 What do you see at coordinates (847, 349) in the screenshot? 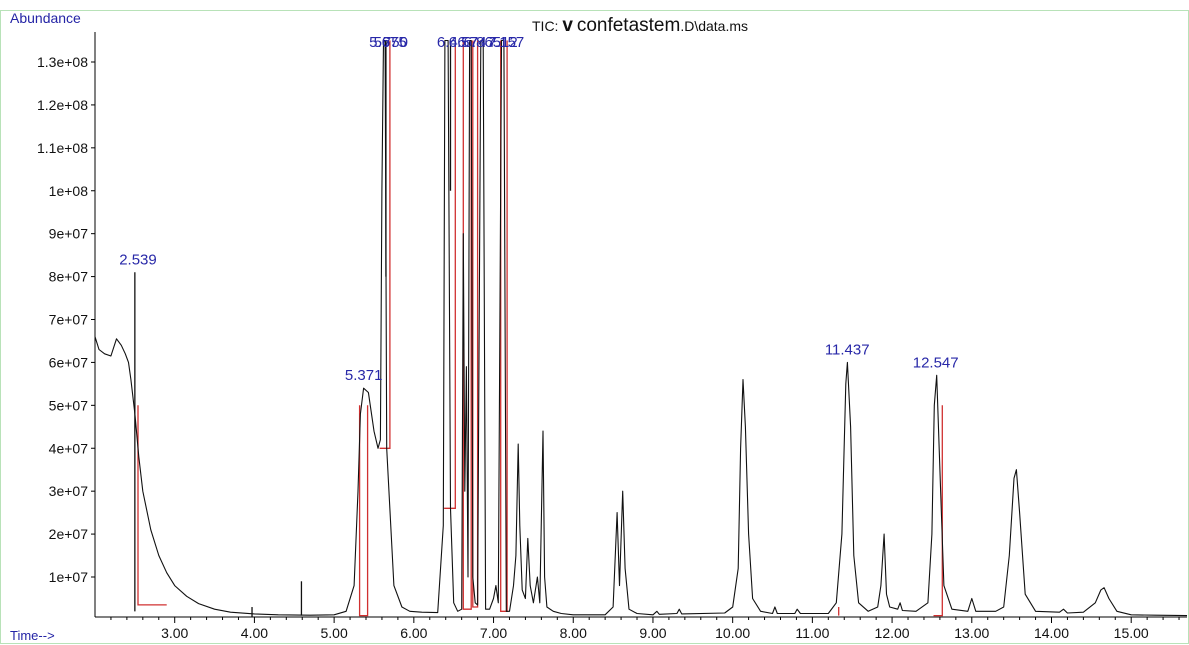
I see `peak-label: 11.437` at bounding box center [847, 349].